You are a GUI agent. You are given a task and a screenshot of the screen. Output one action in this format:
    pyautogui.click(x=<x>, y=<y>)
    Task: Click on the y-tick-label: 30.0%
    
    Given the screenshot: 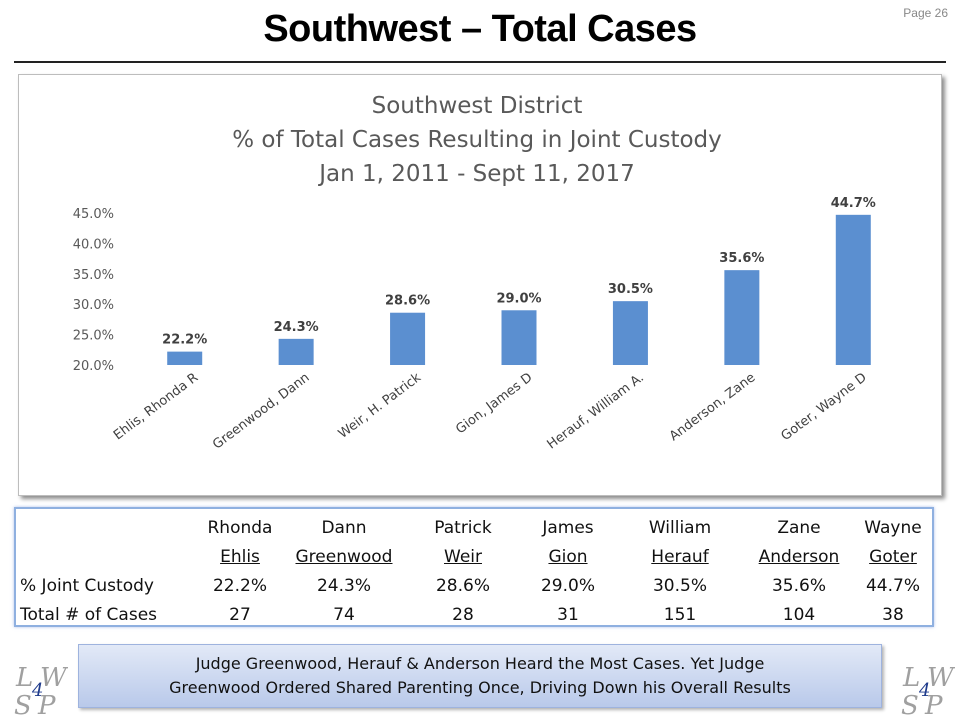 What is the action you would take?
    pyautogui.click(x=93, y=305)
    